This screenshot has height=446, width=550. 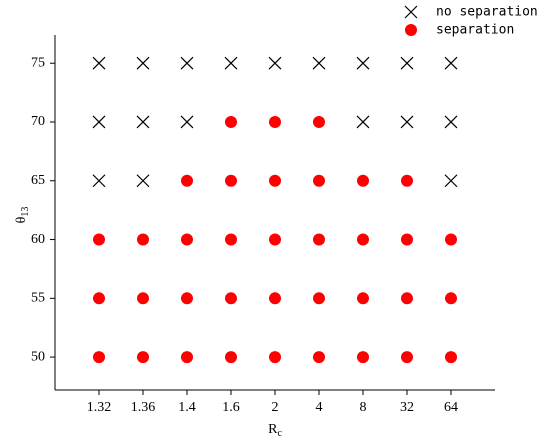 I want to click on x-tick-label: 8, so click(x=363, y=407).